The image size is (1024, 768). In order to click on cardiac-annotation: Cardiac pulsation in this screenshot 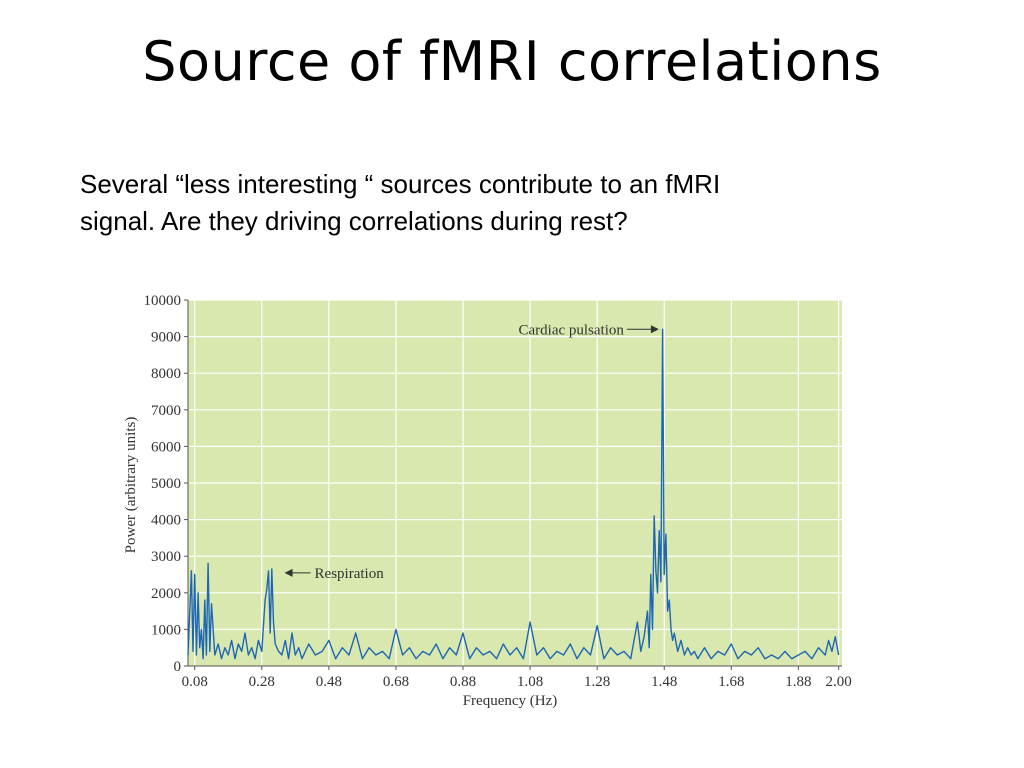, I will do `click(572, 330)`.